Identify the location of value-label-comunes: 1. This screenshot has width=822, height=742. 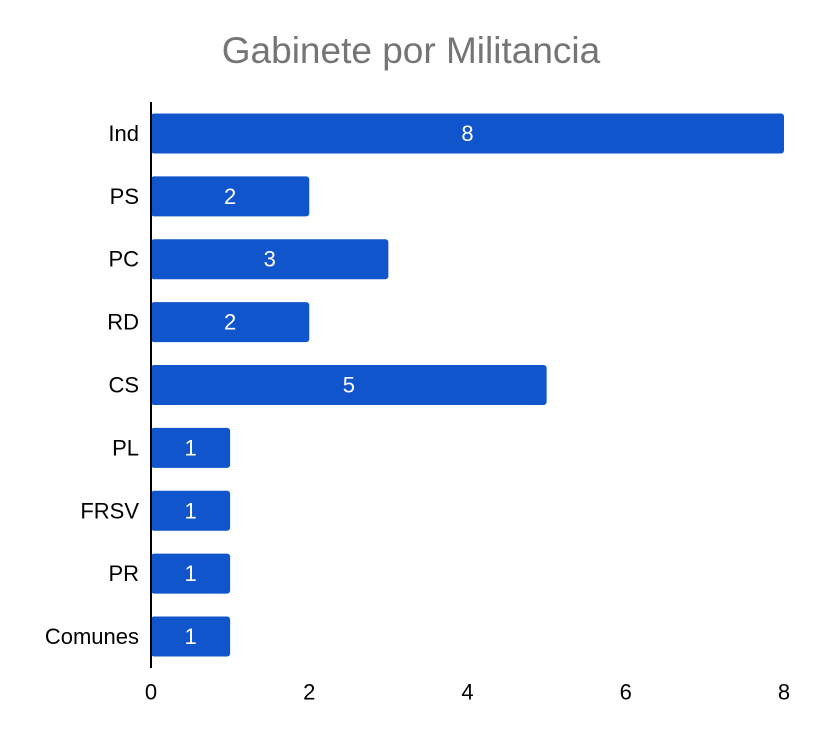
(190, 636).